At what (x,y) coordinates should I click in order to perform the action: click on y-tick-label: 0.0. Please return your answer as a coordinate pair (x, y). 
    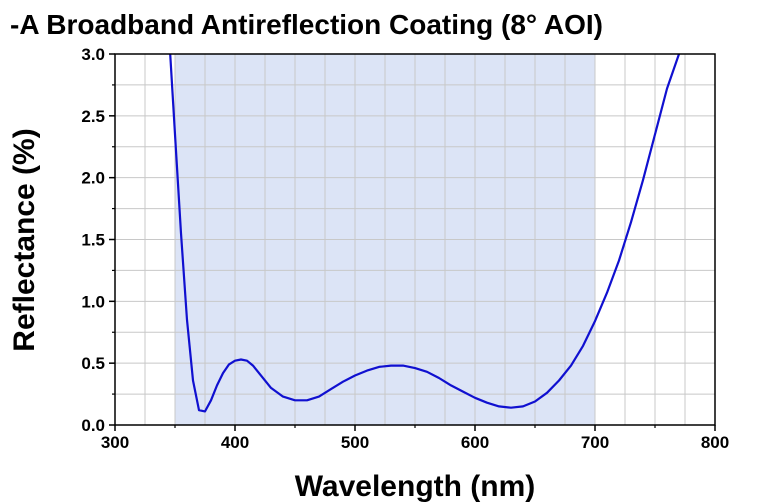
    Looking at the image, I should click on (93, 425).